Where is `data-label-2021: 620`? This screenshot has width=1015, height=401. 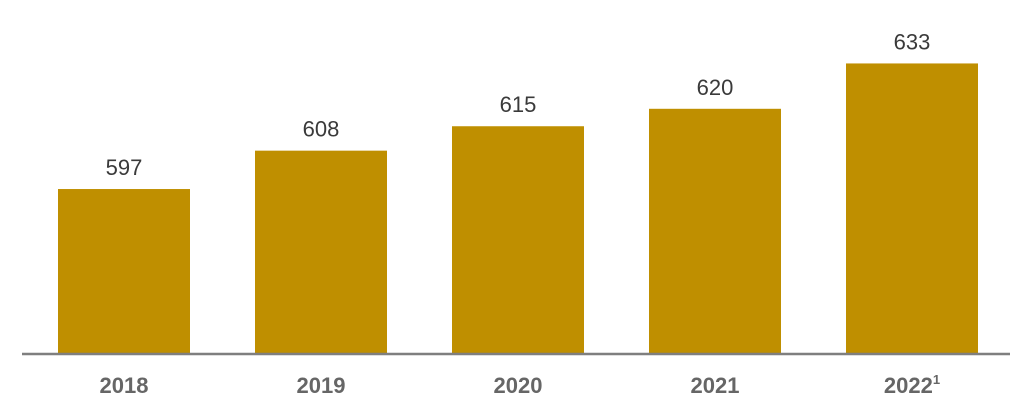
data-label-2021: 620 is located at coordinates (715, 87).